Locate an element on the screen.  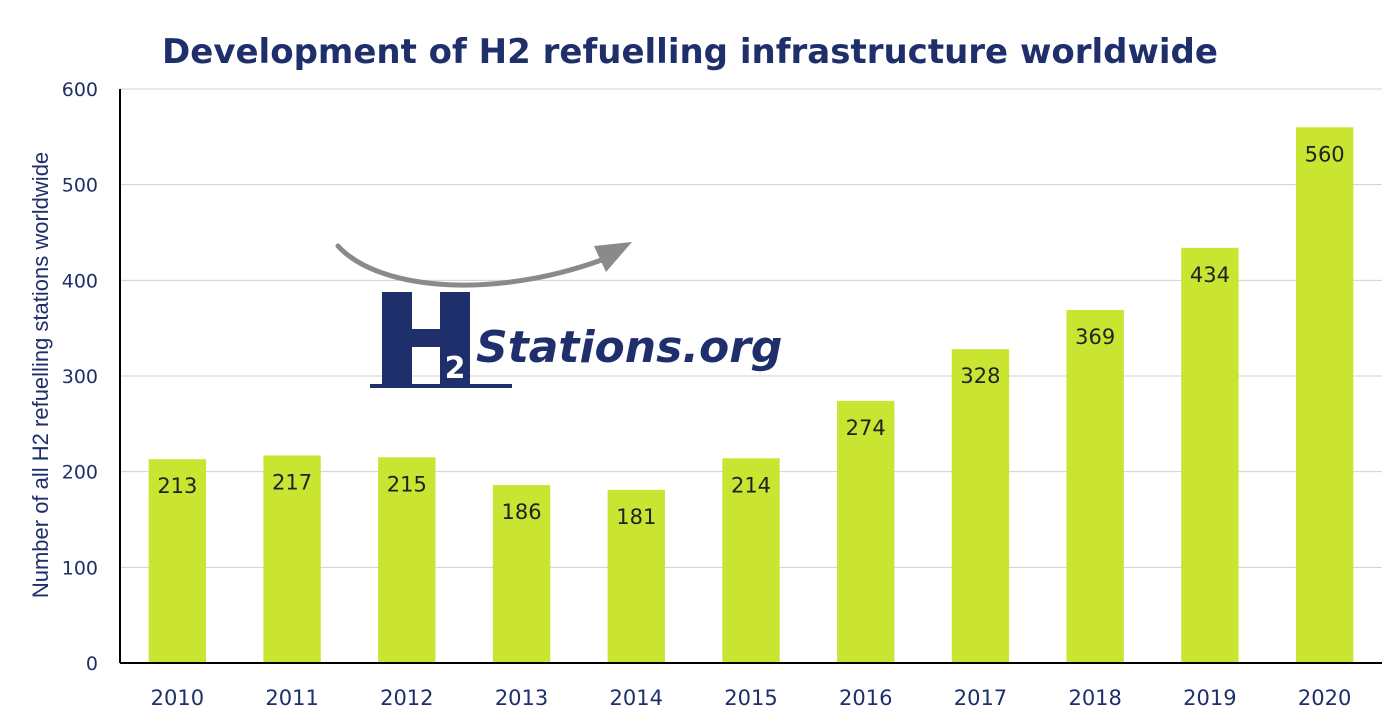
x-tick-label: 2010 is located at coordinates (177, 698).